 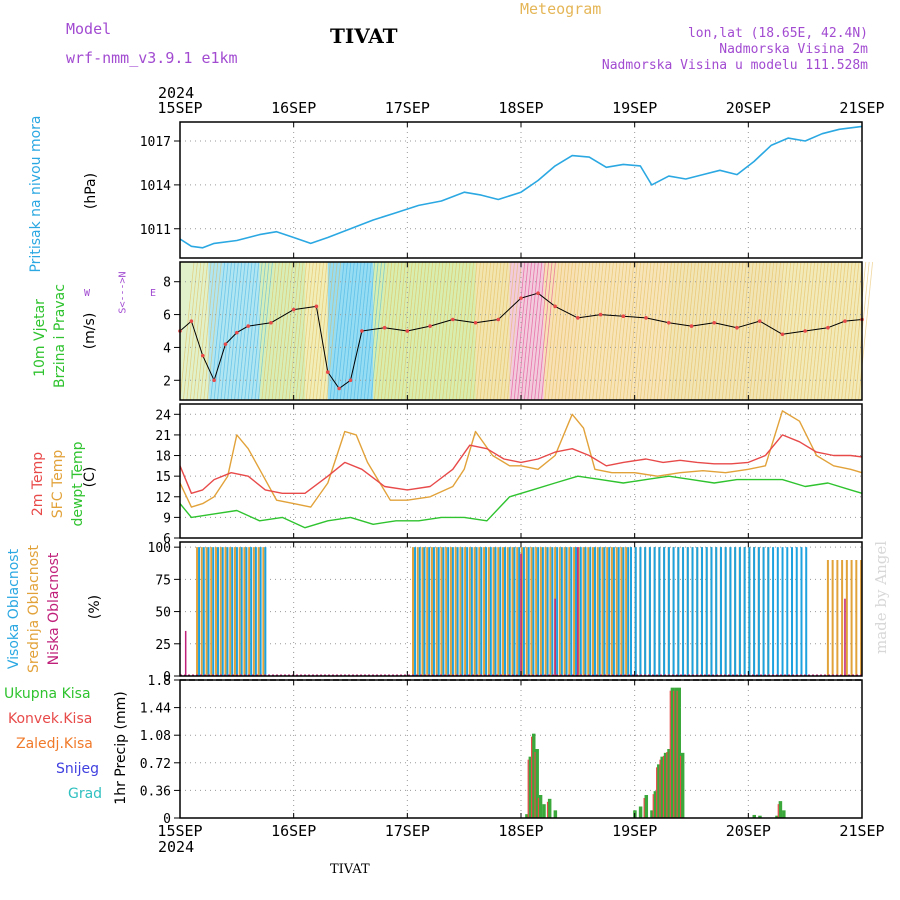 I want to click on pressure-line, so click(x=521, y=187).